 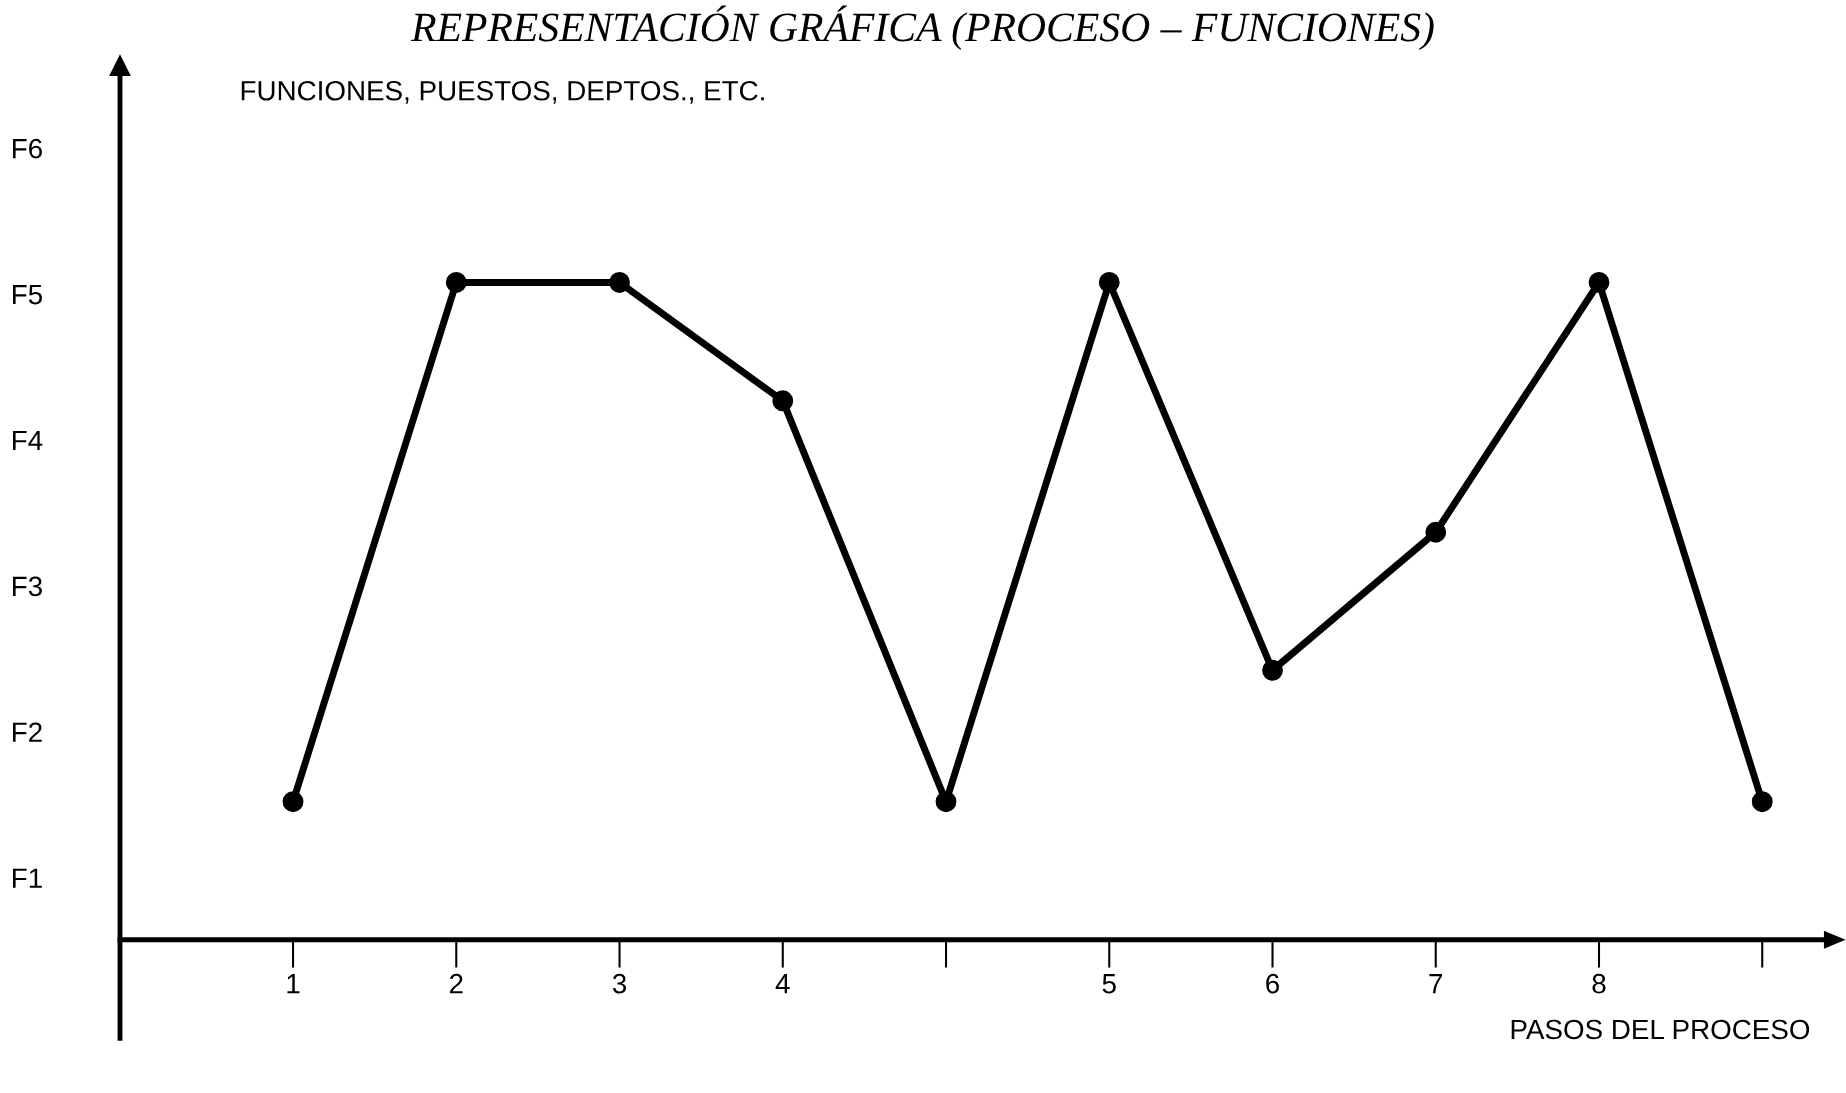 I want to click on text: F6, so click(x=27, y=148).